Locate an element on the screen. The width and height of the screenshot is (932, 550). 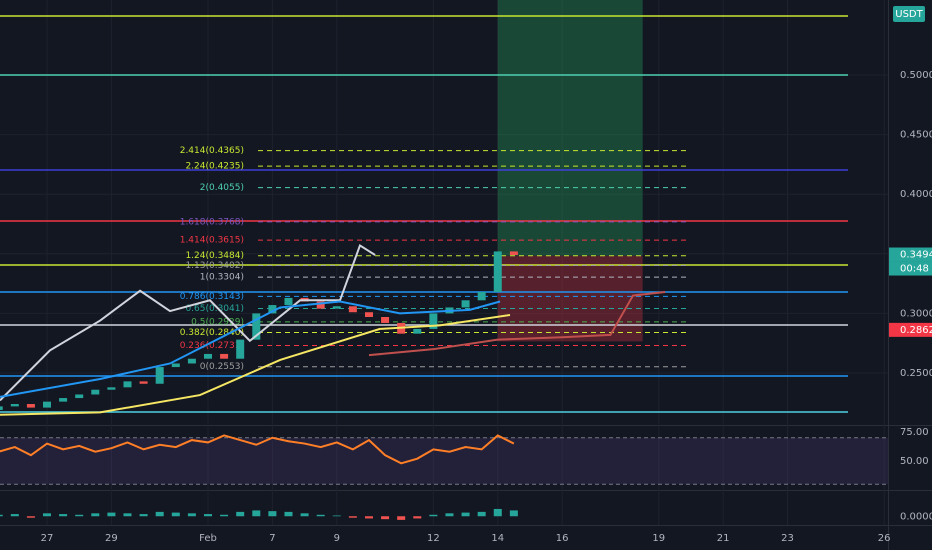
price-badge-label: 0.2862 is located at coordinates (916, 330).